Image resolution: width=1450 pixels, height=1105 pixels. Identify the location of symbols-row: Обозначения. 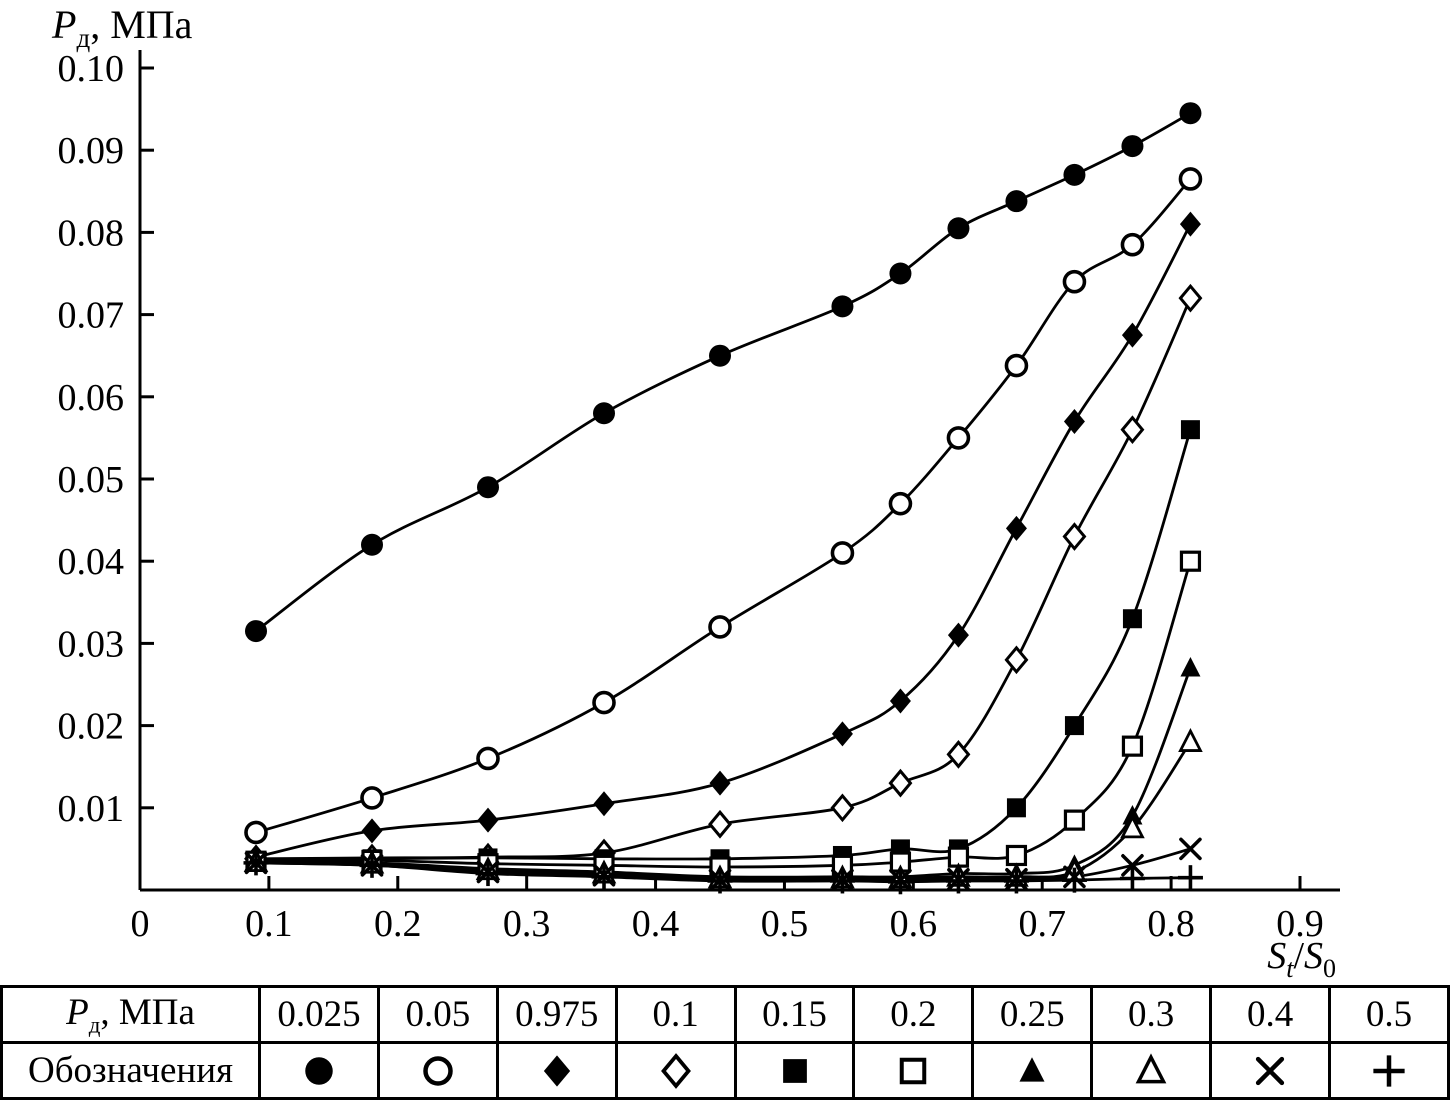
(725, 1070).